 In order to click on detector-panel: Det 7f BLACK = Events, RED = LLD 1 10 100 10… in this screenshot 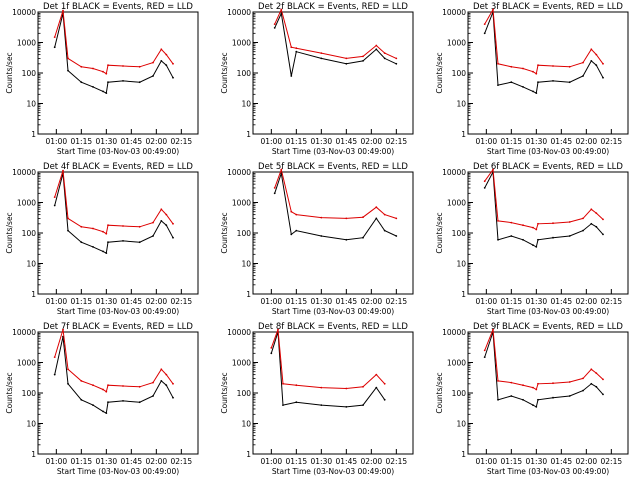, I will do `click(102, 399)`.